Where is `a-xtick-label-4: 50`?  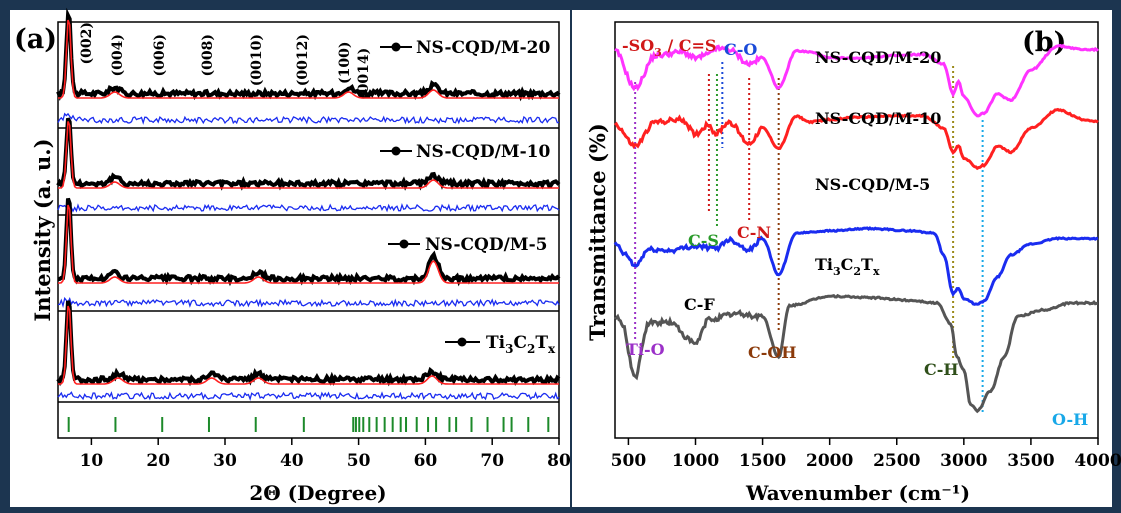
a-xtick-label-4: 50 is located at coordinates (359, 461).